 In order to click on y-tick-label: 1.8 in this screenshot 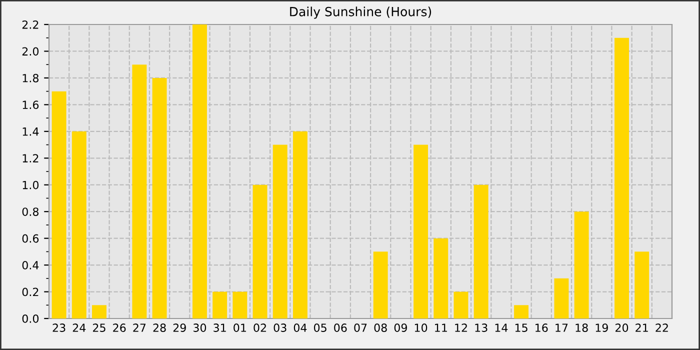, I will do `click(30, 78)`.